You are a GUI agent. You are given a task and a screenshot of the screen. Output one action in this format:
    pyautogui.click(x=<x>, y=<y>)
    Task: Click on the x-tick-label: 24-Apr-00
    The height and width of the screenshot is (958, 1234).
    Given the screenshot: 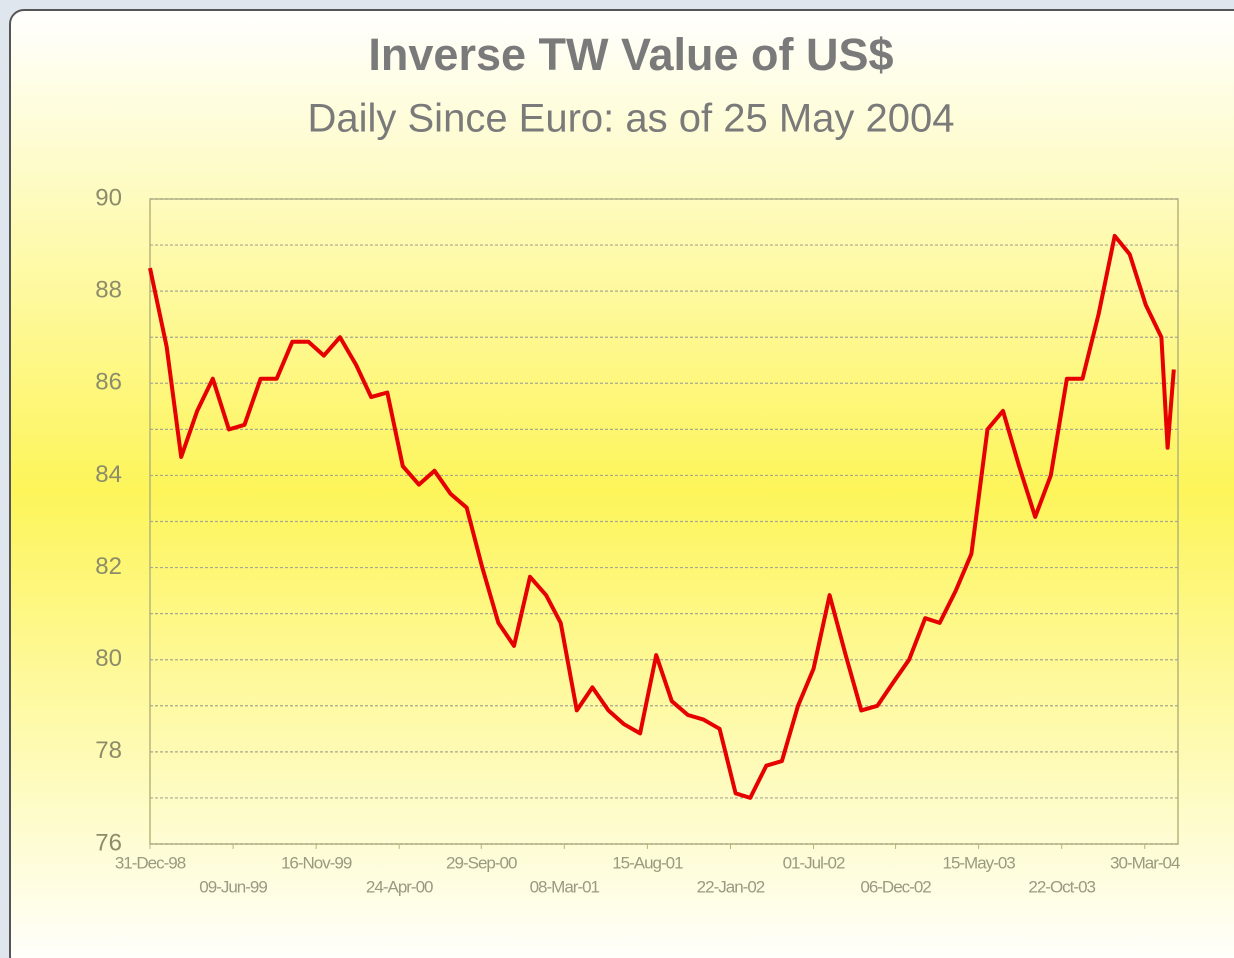 What is the action you would take?
    pyautogui.click(x=399, y=886)
    